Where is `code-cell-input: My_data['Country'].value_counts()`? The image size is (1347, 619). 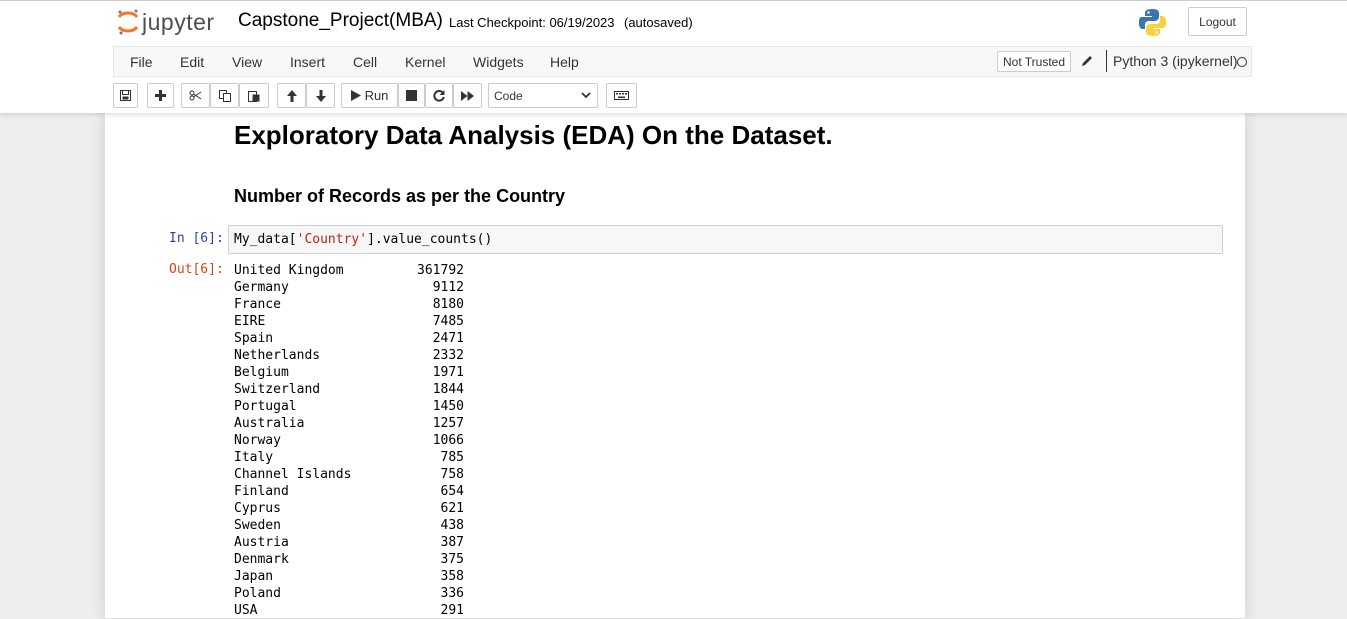
code-cell-input: My_data['Country'].value_counts() is located at coordinates (725, 239).